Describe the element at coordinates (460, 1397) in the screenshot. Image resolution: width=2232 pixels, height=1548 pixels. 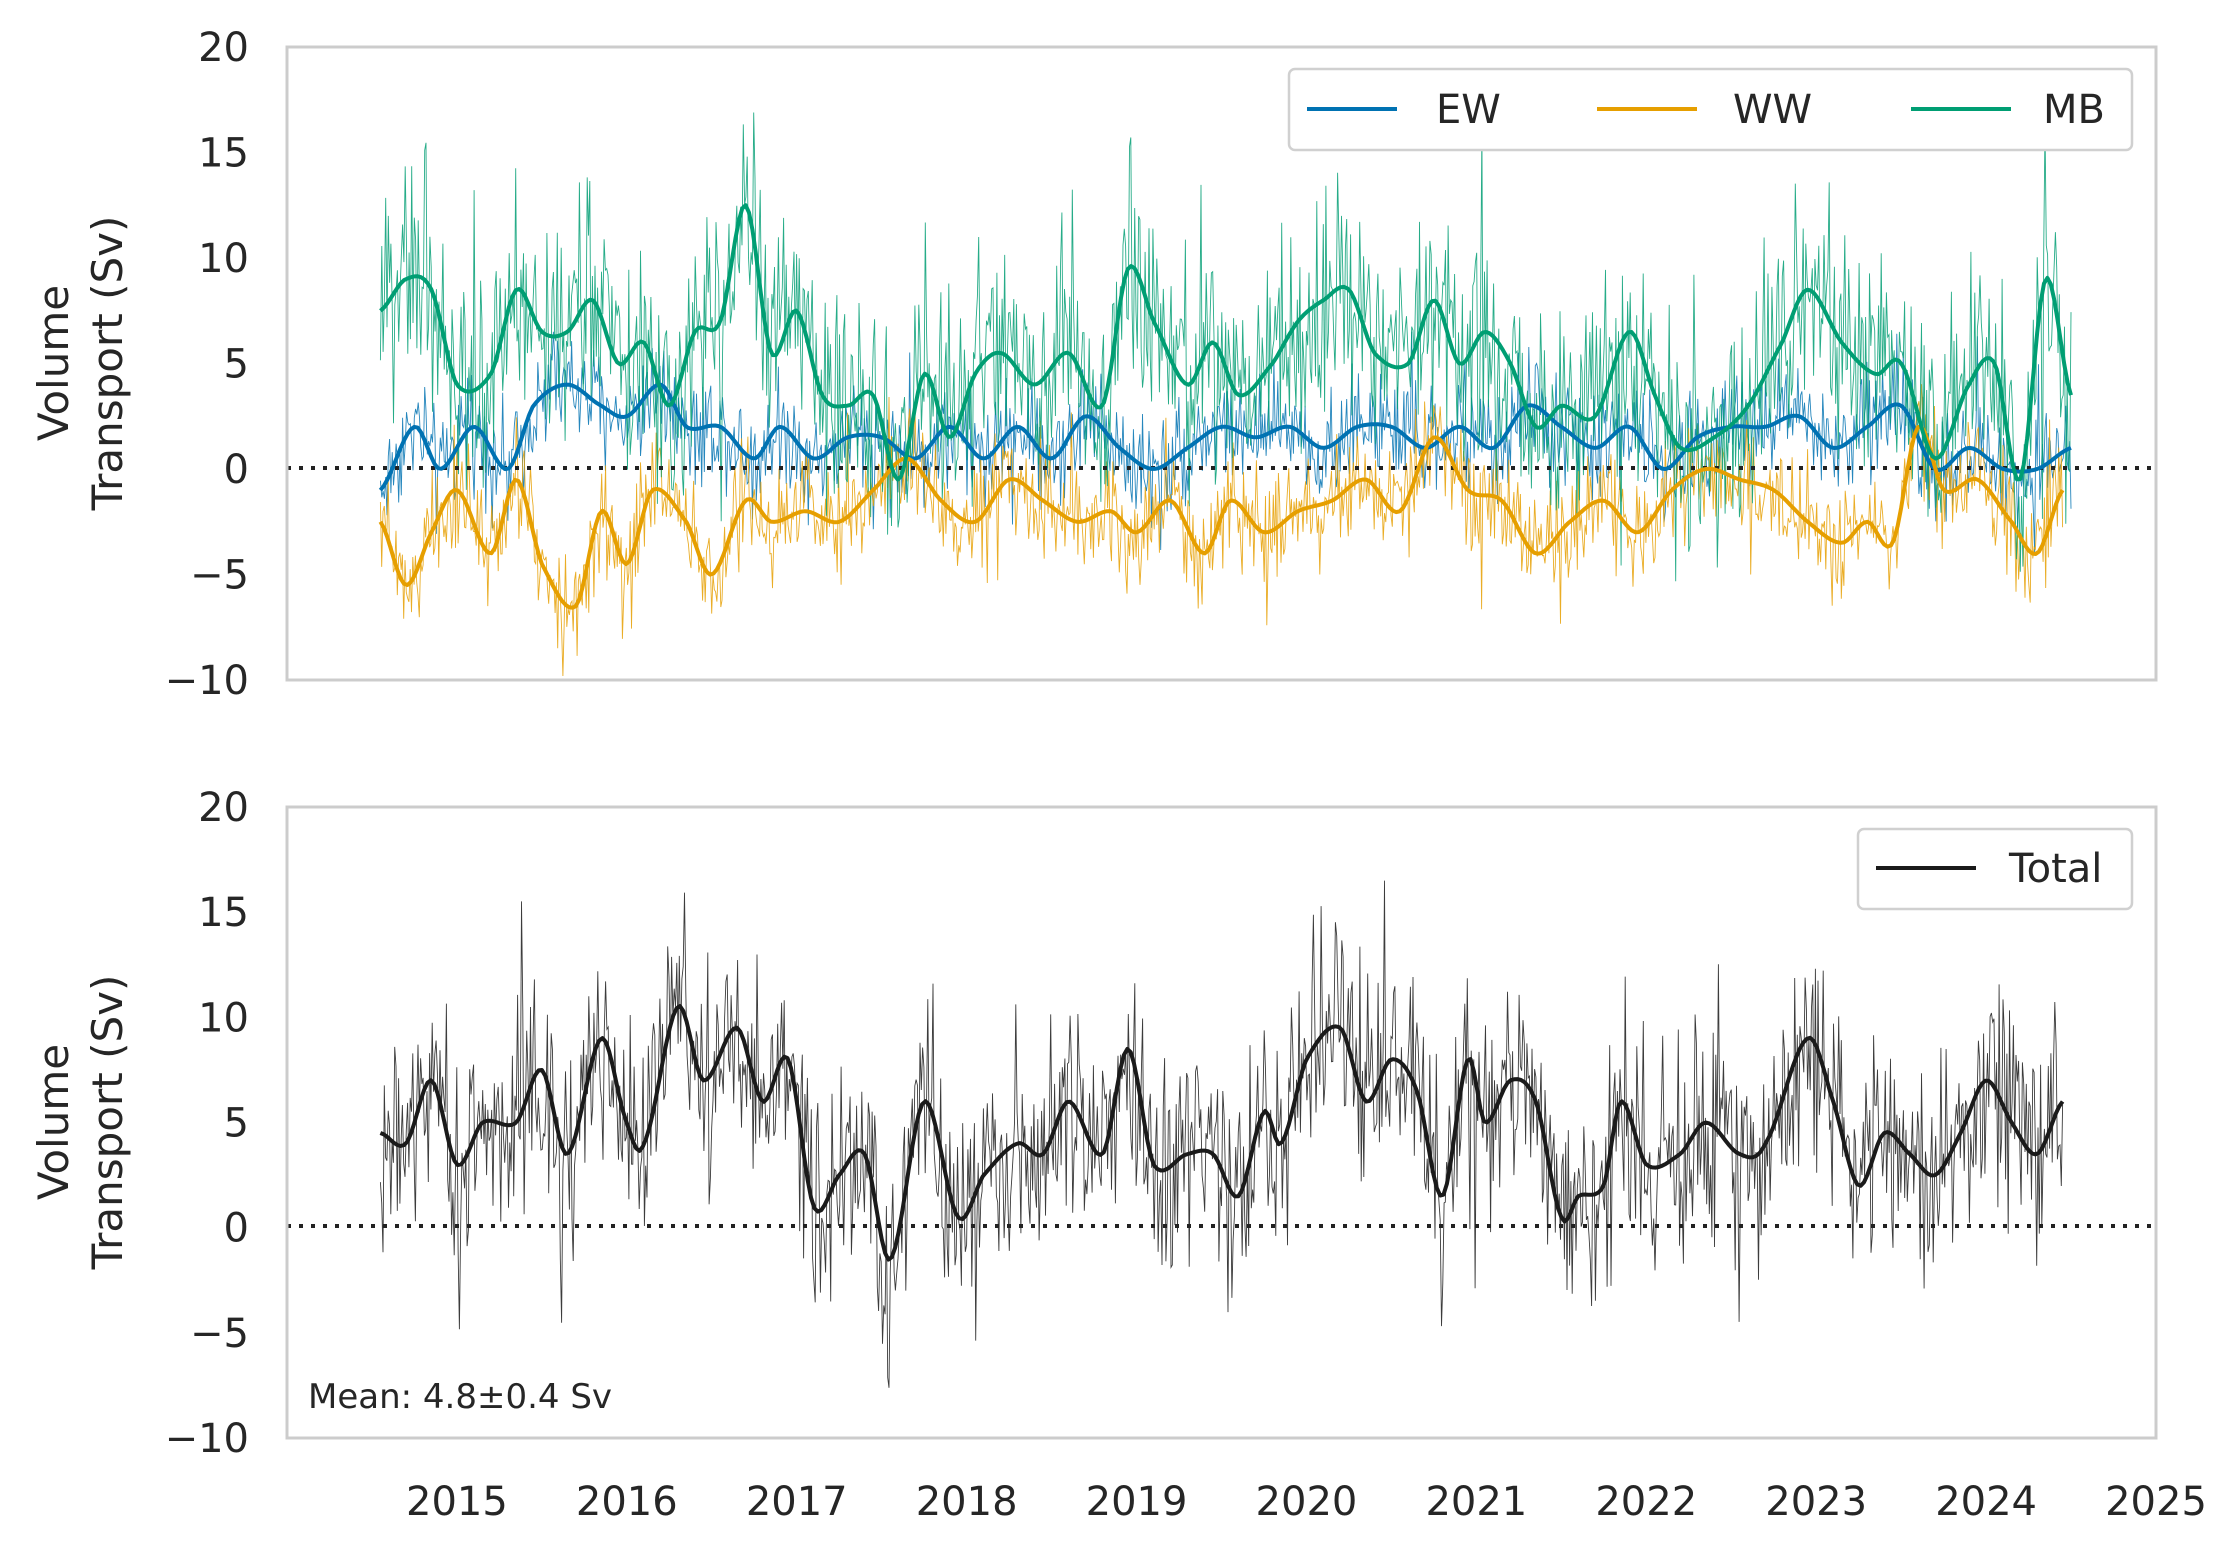
I see `mean-annotation: Mean: 4.8±0.4 Sv` at that location.